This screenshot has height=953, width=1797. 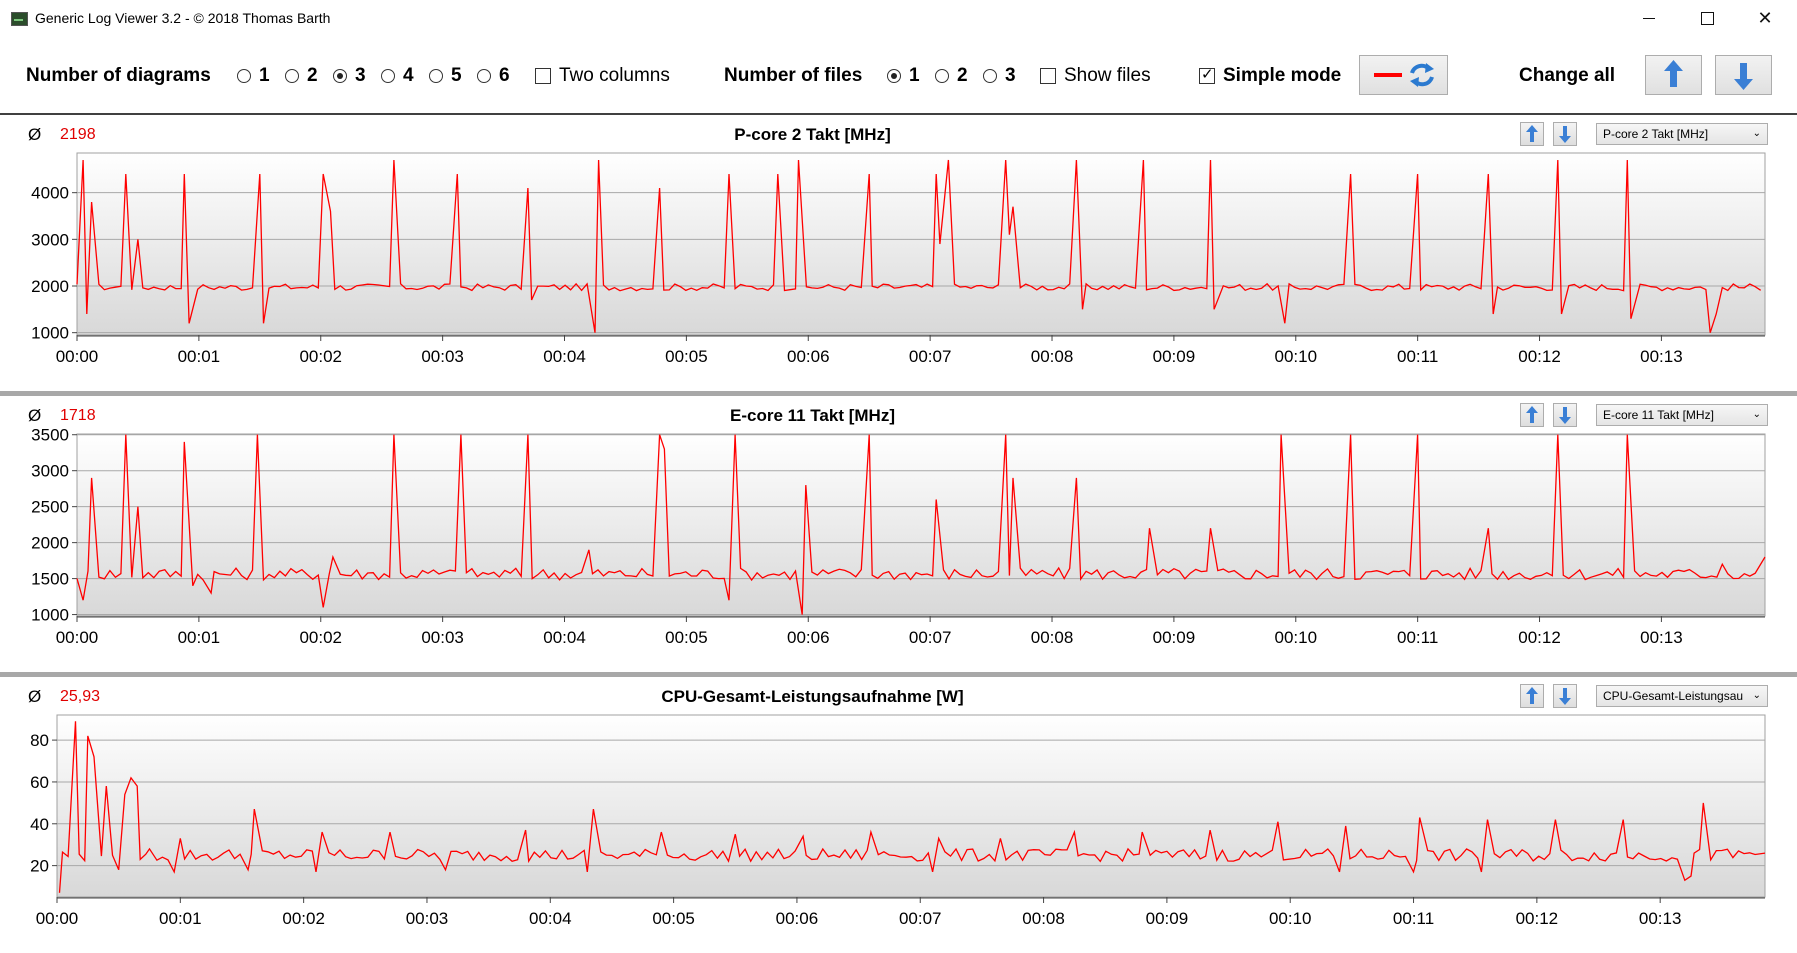 What do you see at coordinates (50, 579) in the screenshot?
I see `y-tick-label: 1500` at bounding box center [50, 579].